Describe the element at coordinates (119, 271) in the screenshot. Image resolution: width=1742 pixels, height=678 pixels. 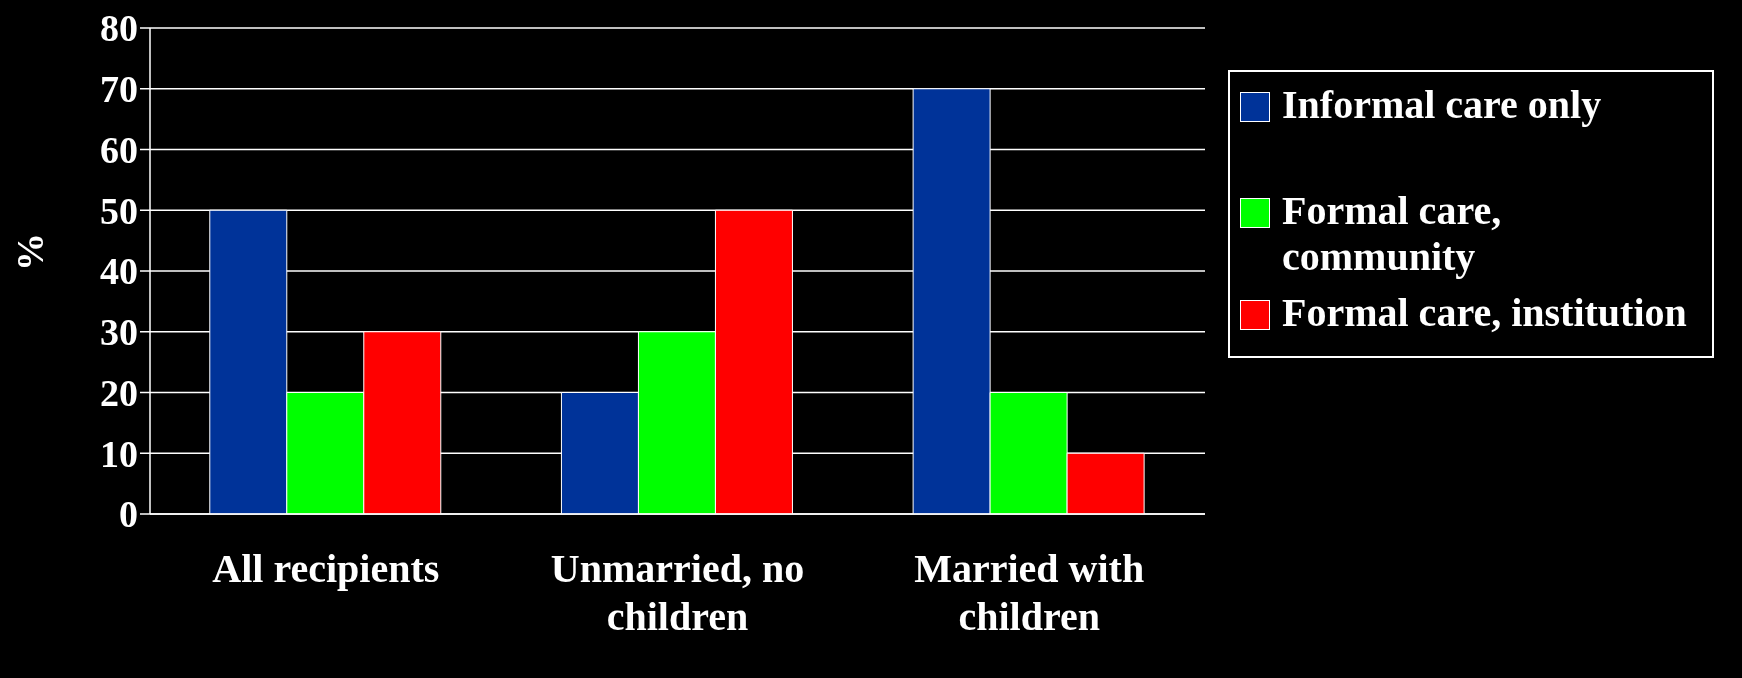
I see `y-tick-label: 40` at that location.